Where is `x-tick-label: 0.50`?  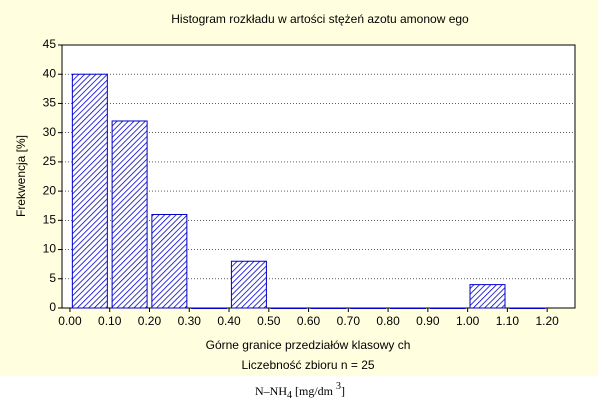
x-tick-label: 0.50 is located at coordinates (269, 321).